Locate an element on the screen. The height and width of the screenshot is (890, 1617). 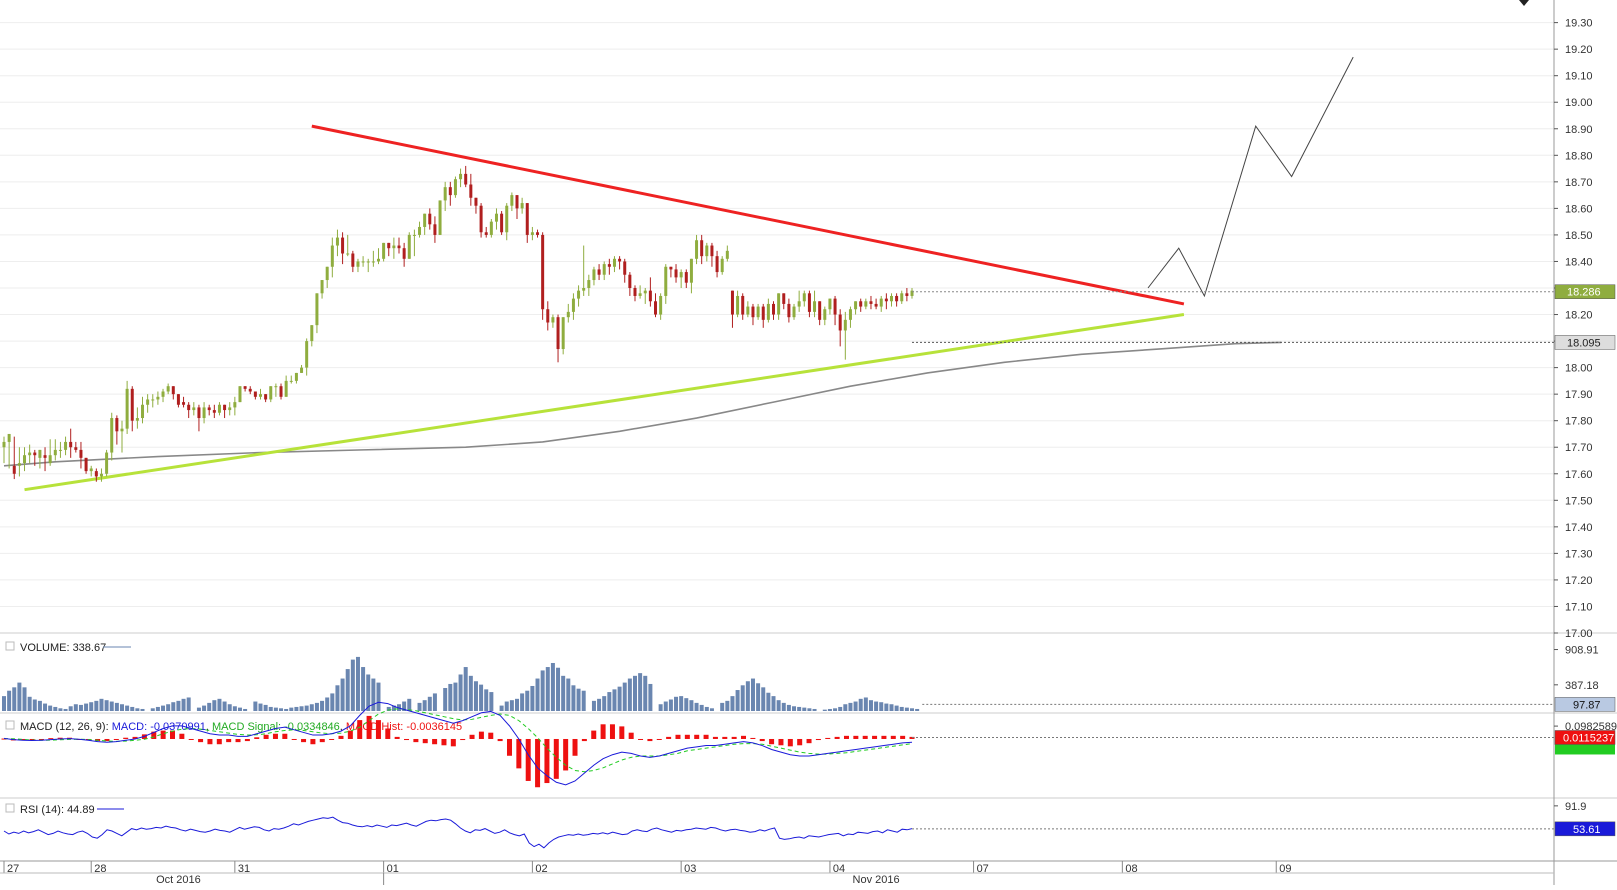
price-tick-label: 17.20 is located at coordinates (1579, 581).